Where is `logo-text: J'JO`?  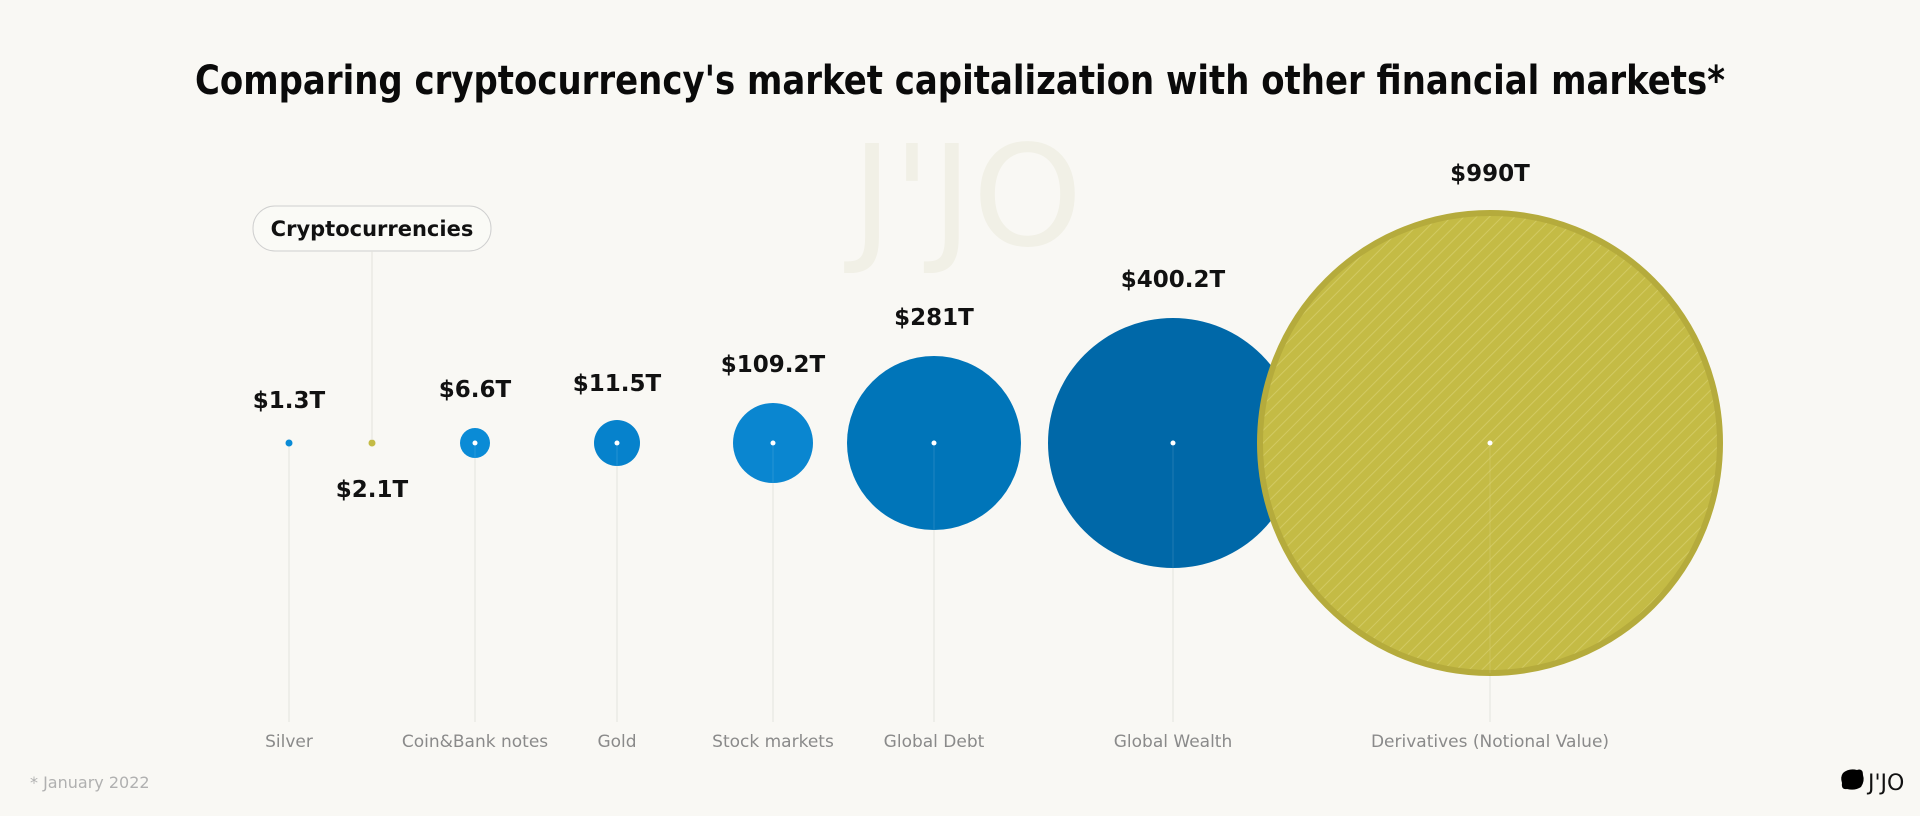
logo-text: J'JO is located at coordinates (1885, 783).